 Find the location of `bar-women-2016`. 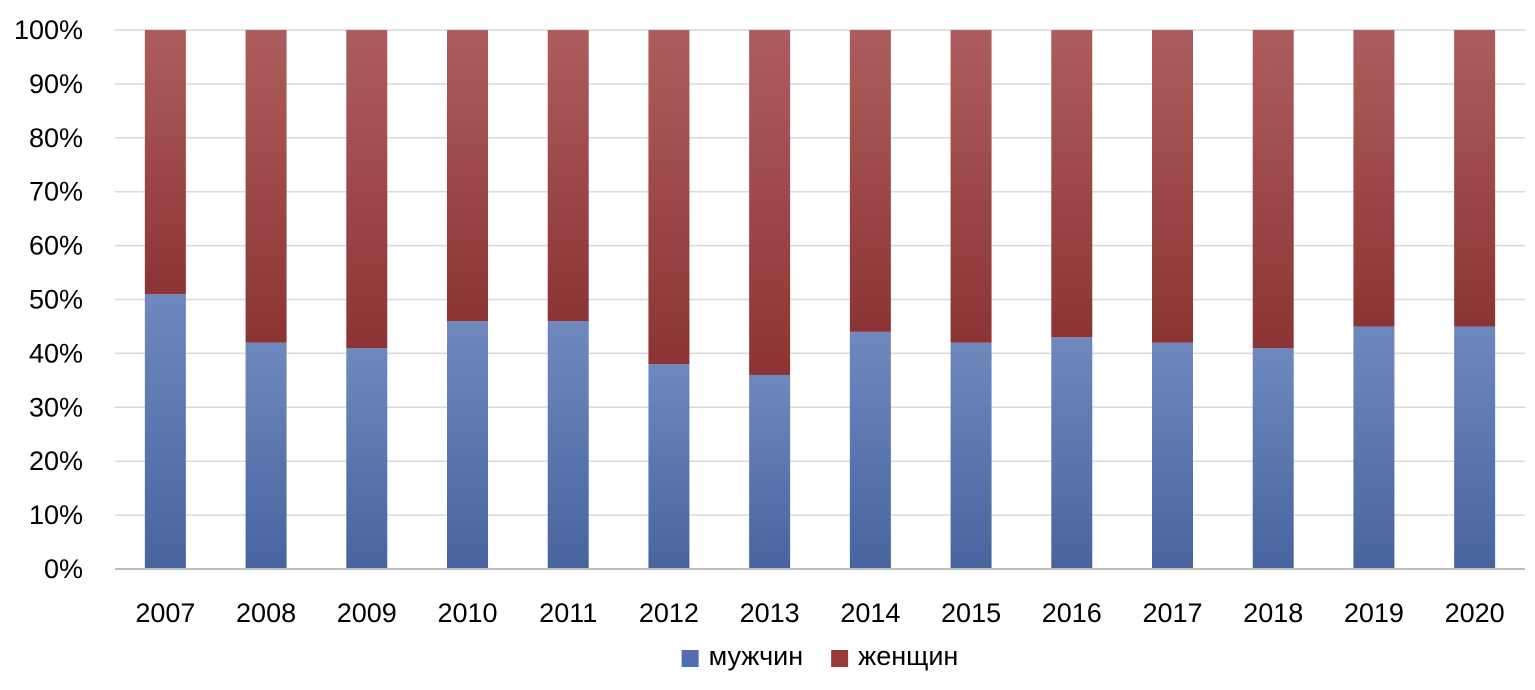

bar-women-2016 is located at coordinates (1072, 184).